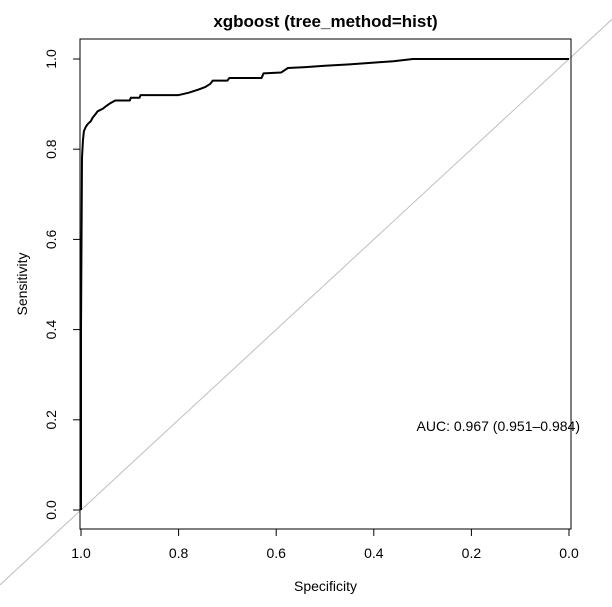 The image size is (612, 607). I want to click on y-tick-label: 0.8, so click(51, 149).